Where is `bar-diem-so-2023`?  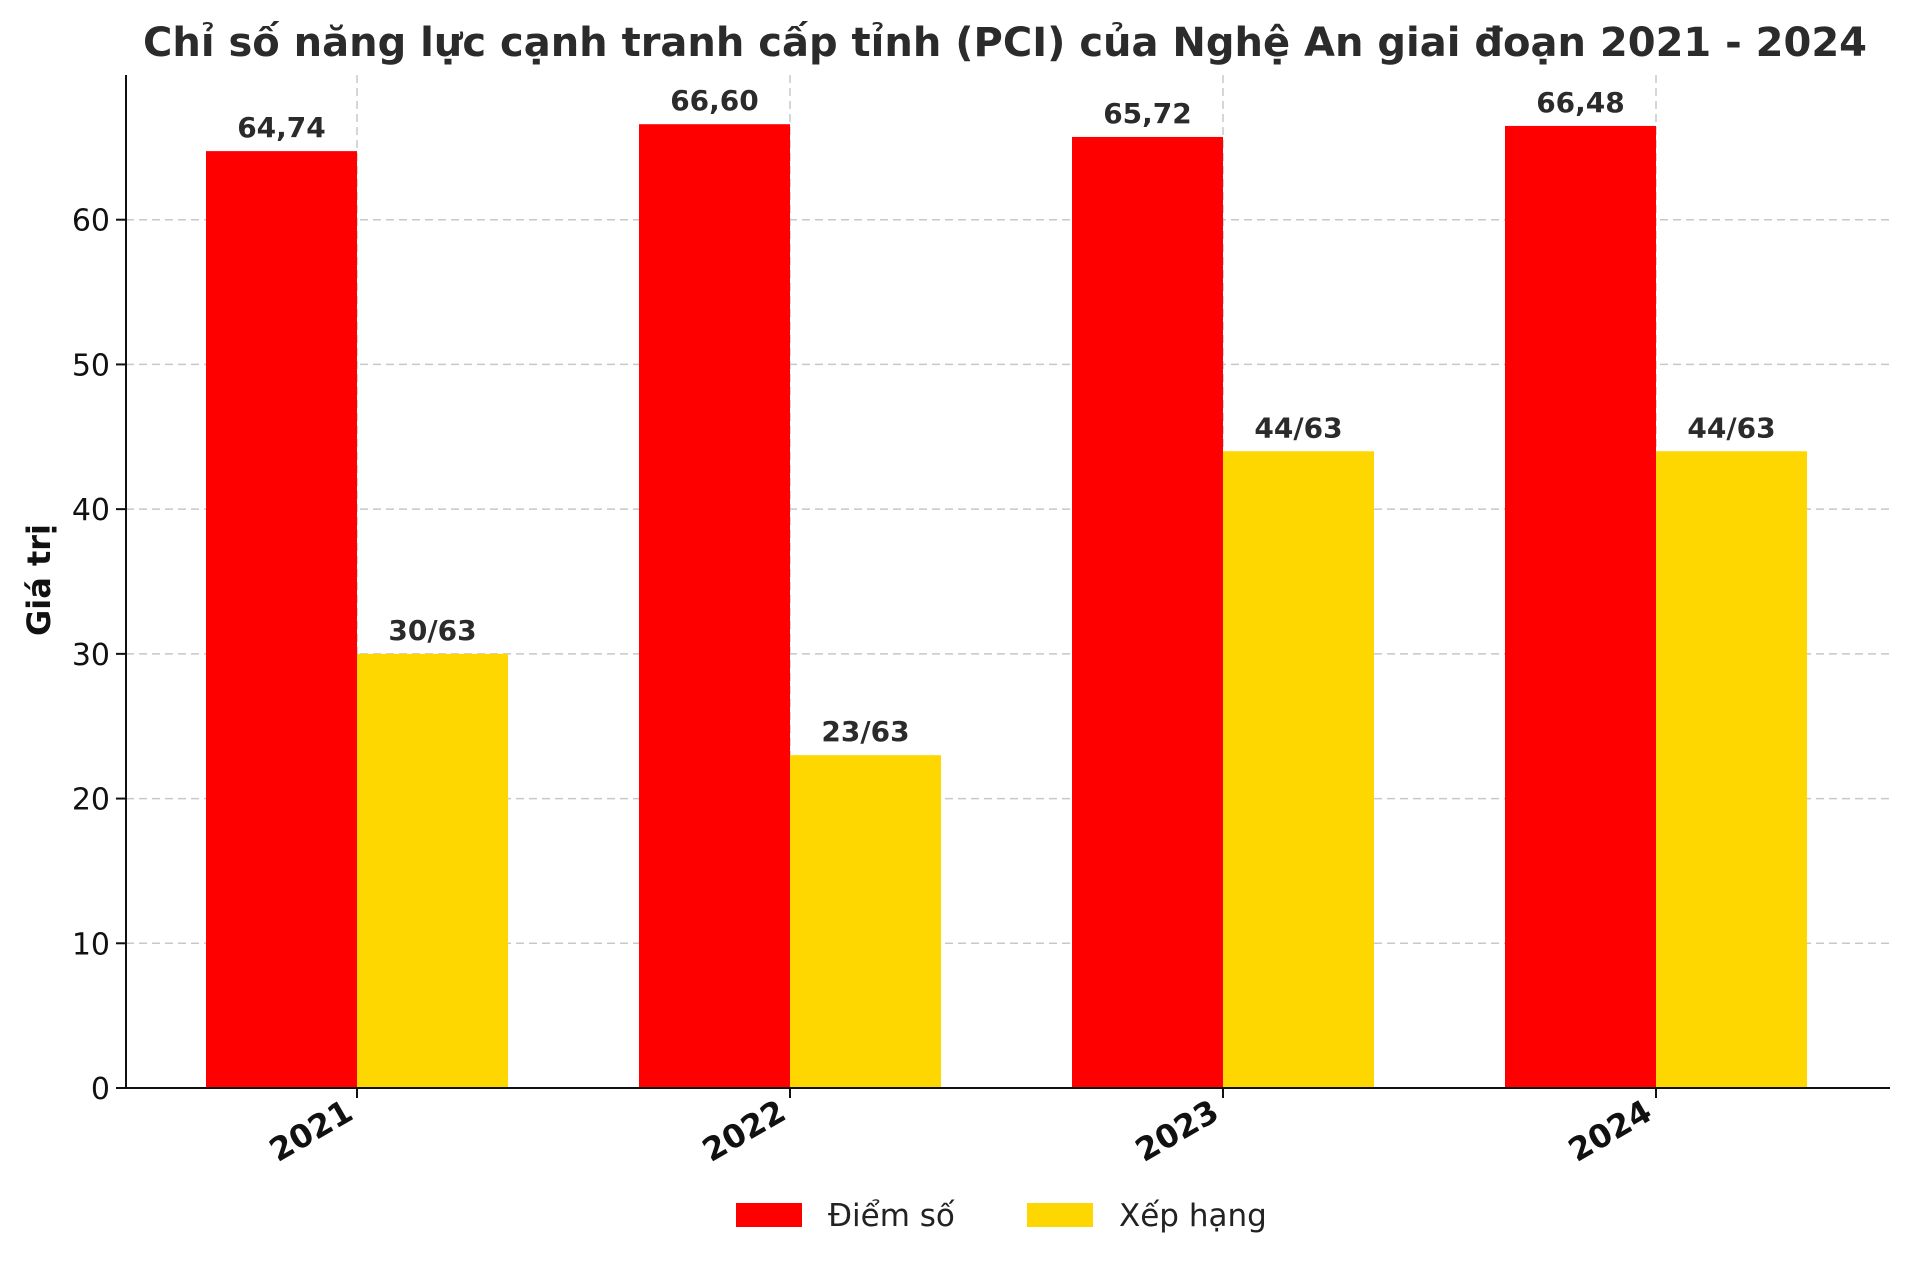 bar-diem-so-2023 is located at coordinates (1147, 612).